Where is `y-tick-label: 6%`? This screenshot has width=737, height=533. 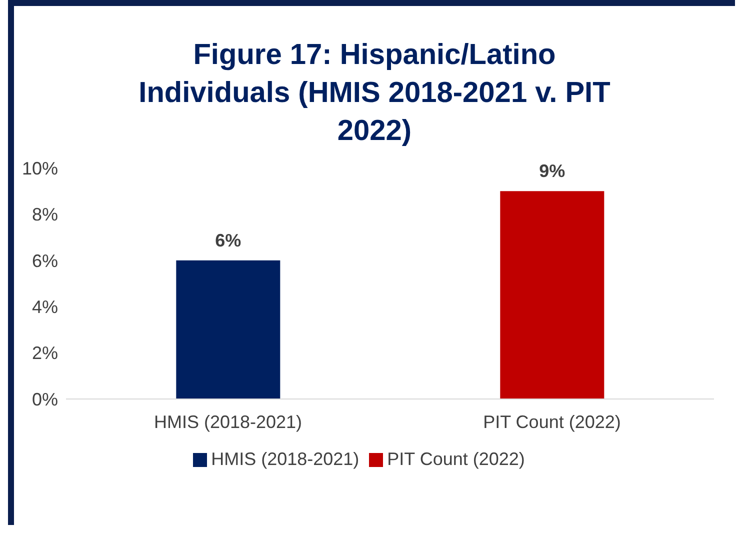 y-tick-label: 6% is located at coordinates (45, 260).